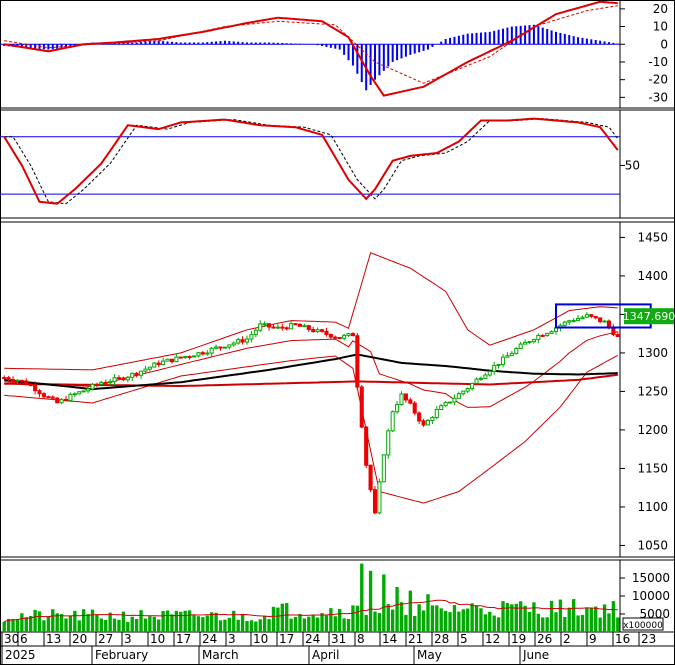 This screenshot has height=665, width=675. I want to click on x-day-label: 8, so click(361, 639).